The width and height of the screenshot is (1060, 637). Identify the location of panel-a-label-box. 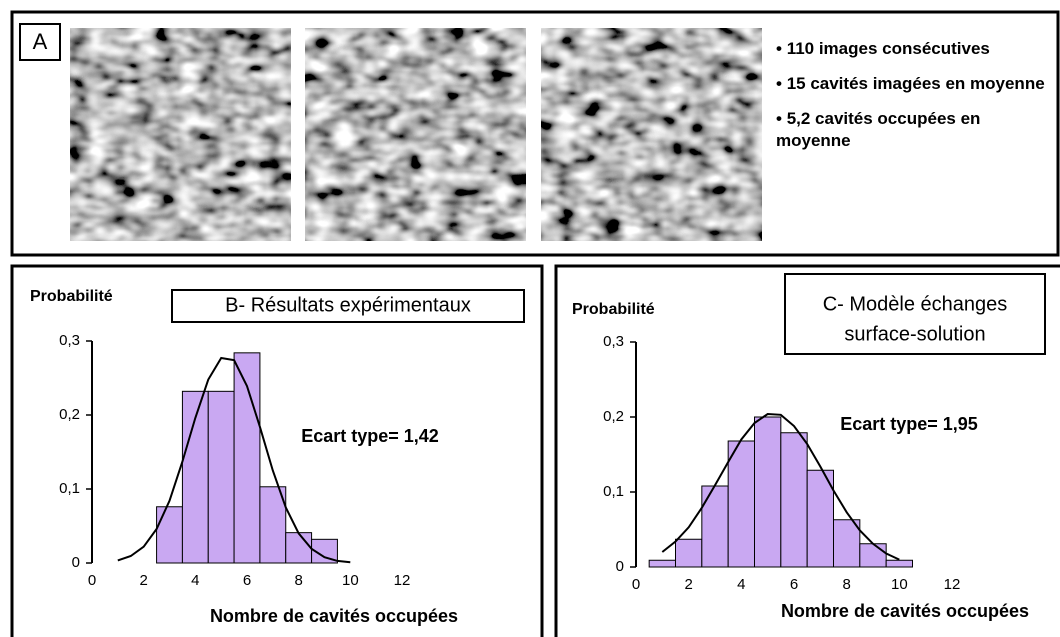
(40, 42).